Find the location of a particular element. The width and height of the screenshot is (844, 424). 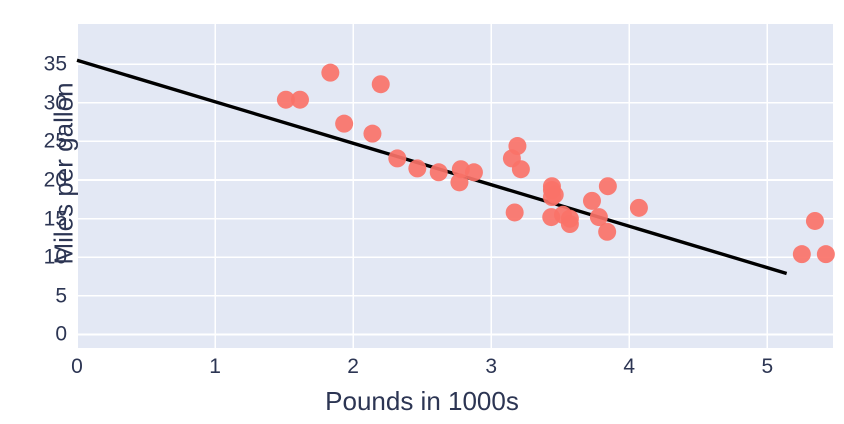

x-tick-label: 5 is located at coordinates (767, 366).